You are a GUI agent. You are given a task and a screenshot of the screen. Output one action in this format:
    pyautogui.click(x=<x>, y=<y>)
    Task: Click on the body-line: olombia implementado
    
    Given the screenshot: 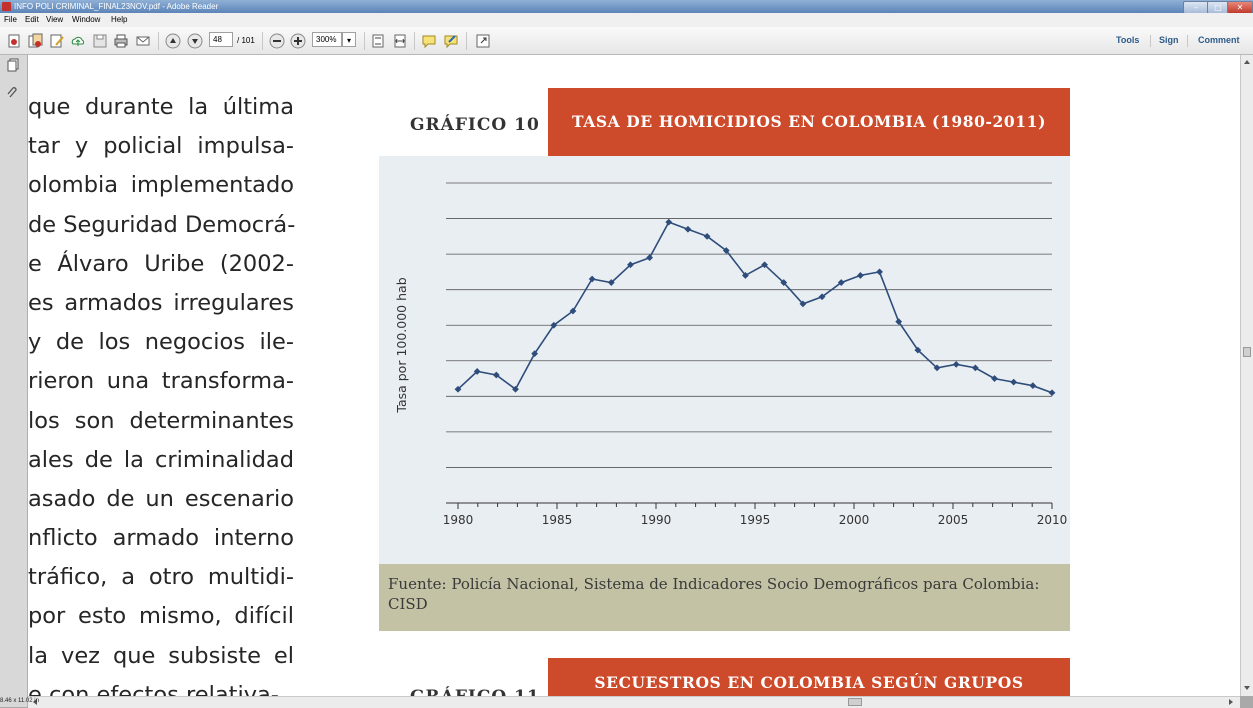 What is the action you would take?
    pyautogui.click(x=161, y=185)
    